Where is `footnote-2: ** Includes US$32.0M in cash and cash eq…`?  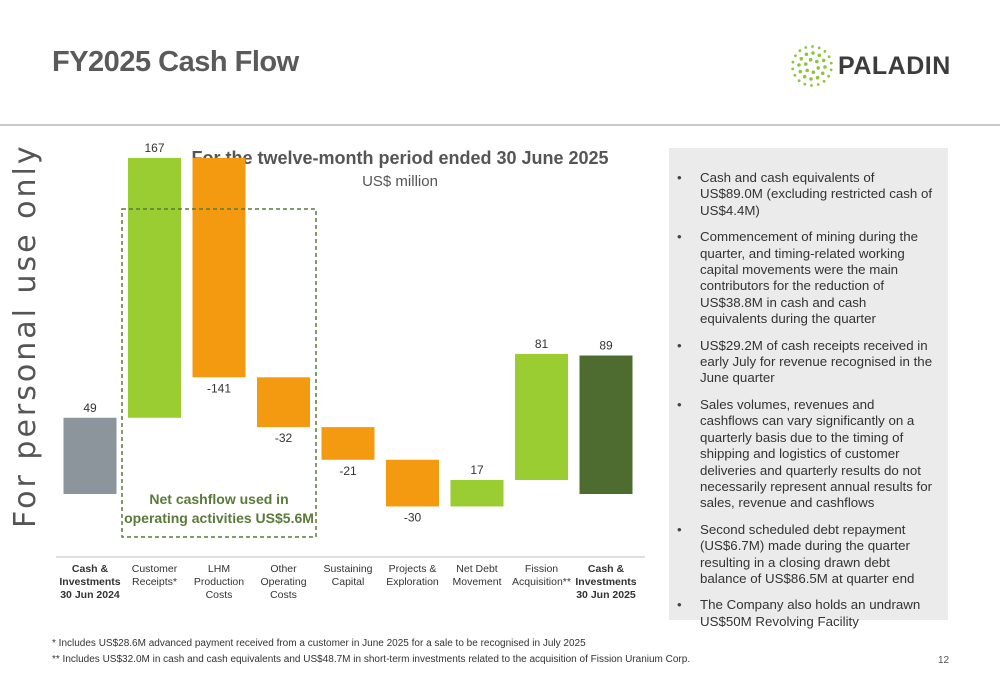
footnote-2: ** Includes US$32.0M in cash and cash eq… is located at coordinates (371, 659).